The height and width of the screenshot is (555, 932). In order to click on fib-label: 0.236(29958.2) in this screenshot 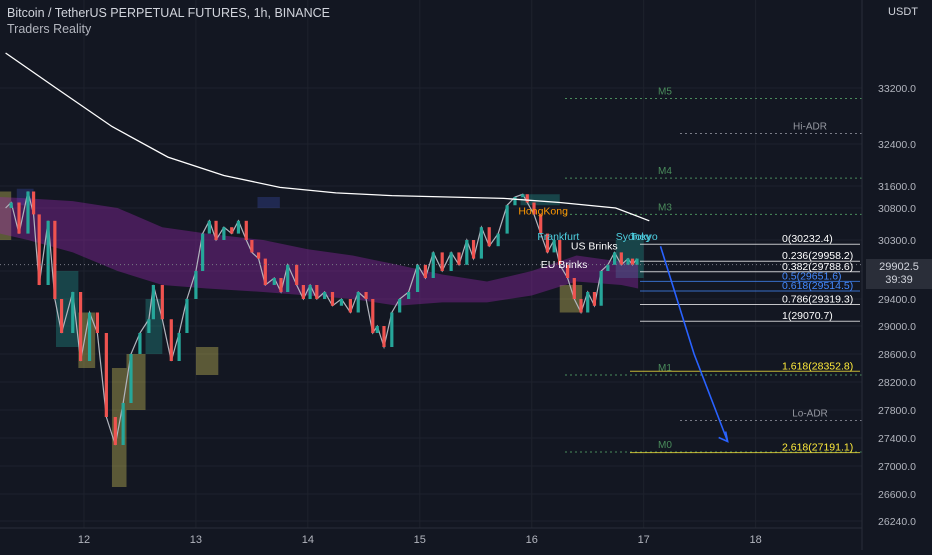, I will do `click(817, 256)`.